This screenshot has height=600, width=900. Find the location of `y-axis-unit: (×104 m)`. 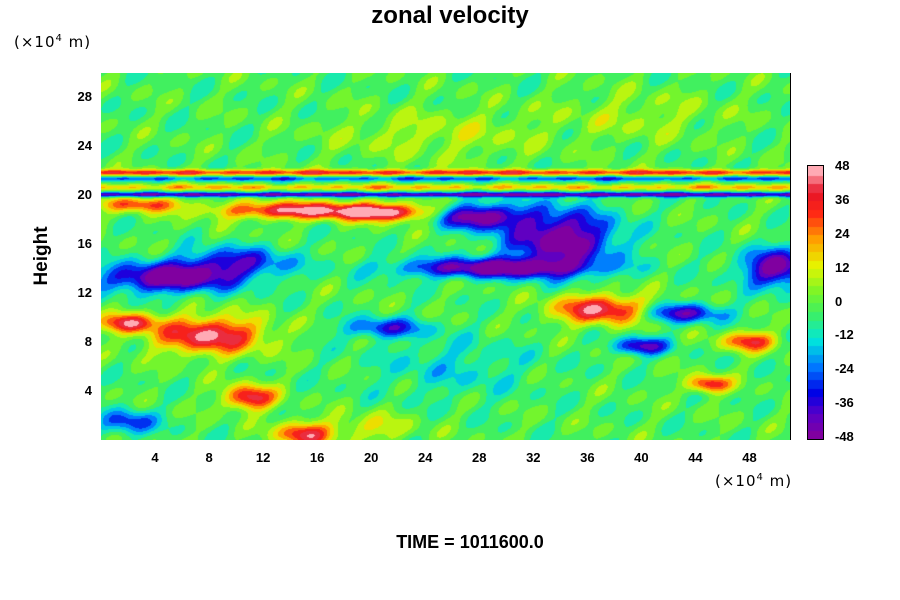

y-axis-unit: (×104 m) is located at coordinates (52, 42).